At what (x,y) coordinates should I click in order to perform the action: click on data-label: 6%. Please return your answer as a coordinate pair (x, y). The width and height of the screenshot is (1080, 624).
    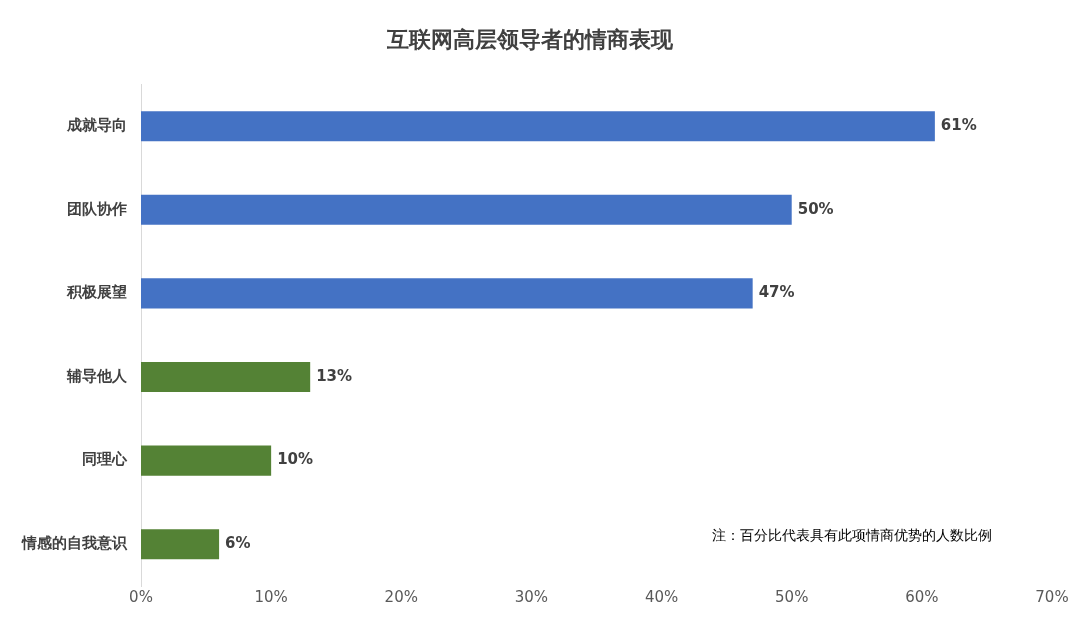
    Looking at the image, I should click on (238, 543).